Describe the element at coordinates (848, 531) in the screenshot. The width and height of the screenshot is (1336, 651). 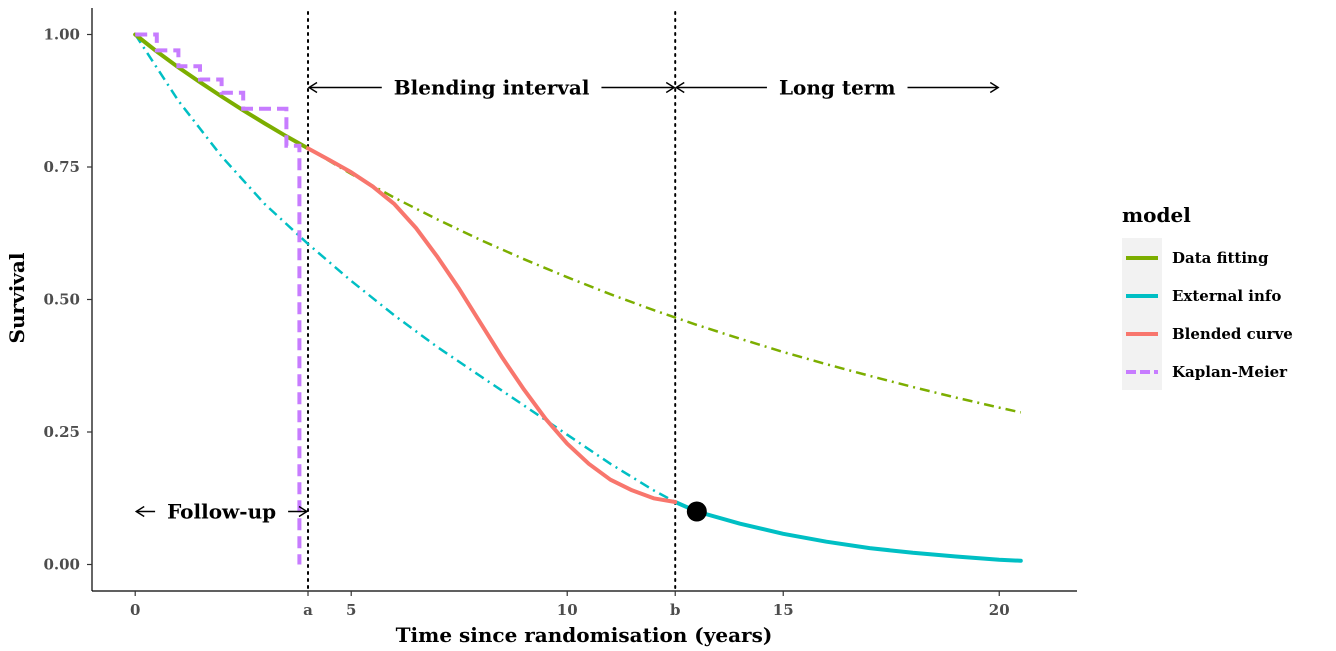
I see `external-info-solid-line` at that location.